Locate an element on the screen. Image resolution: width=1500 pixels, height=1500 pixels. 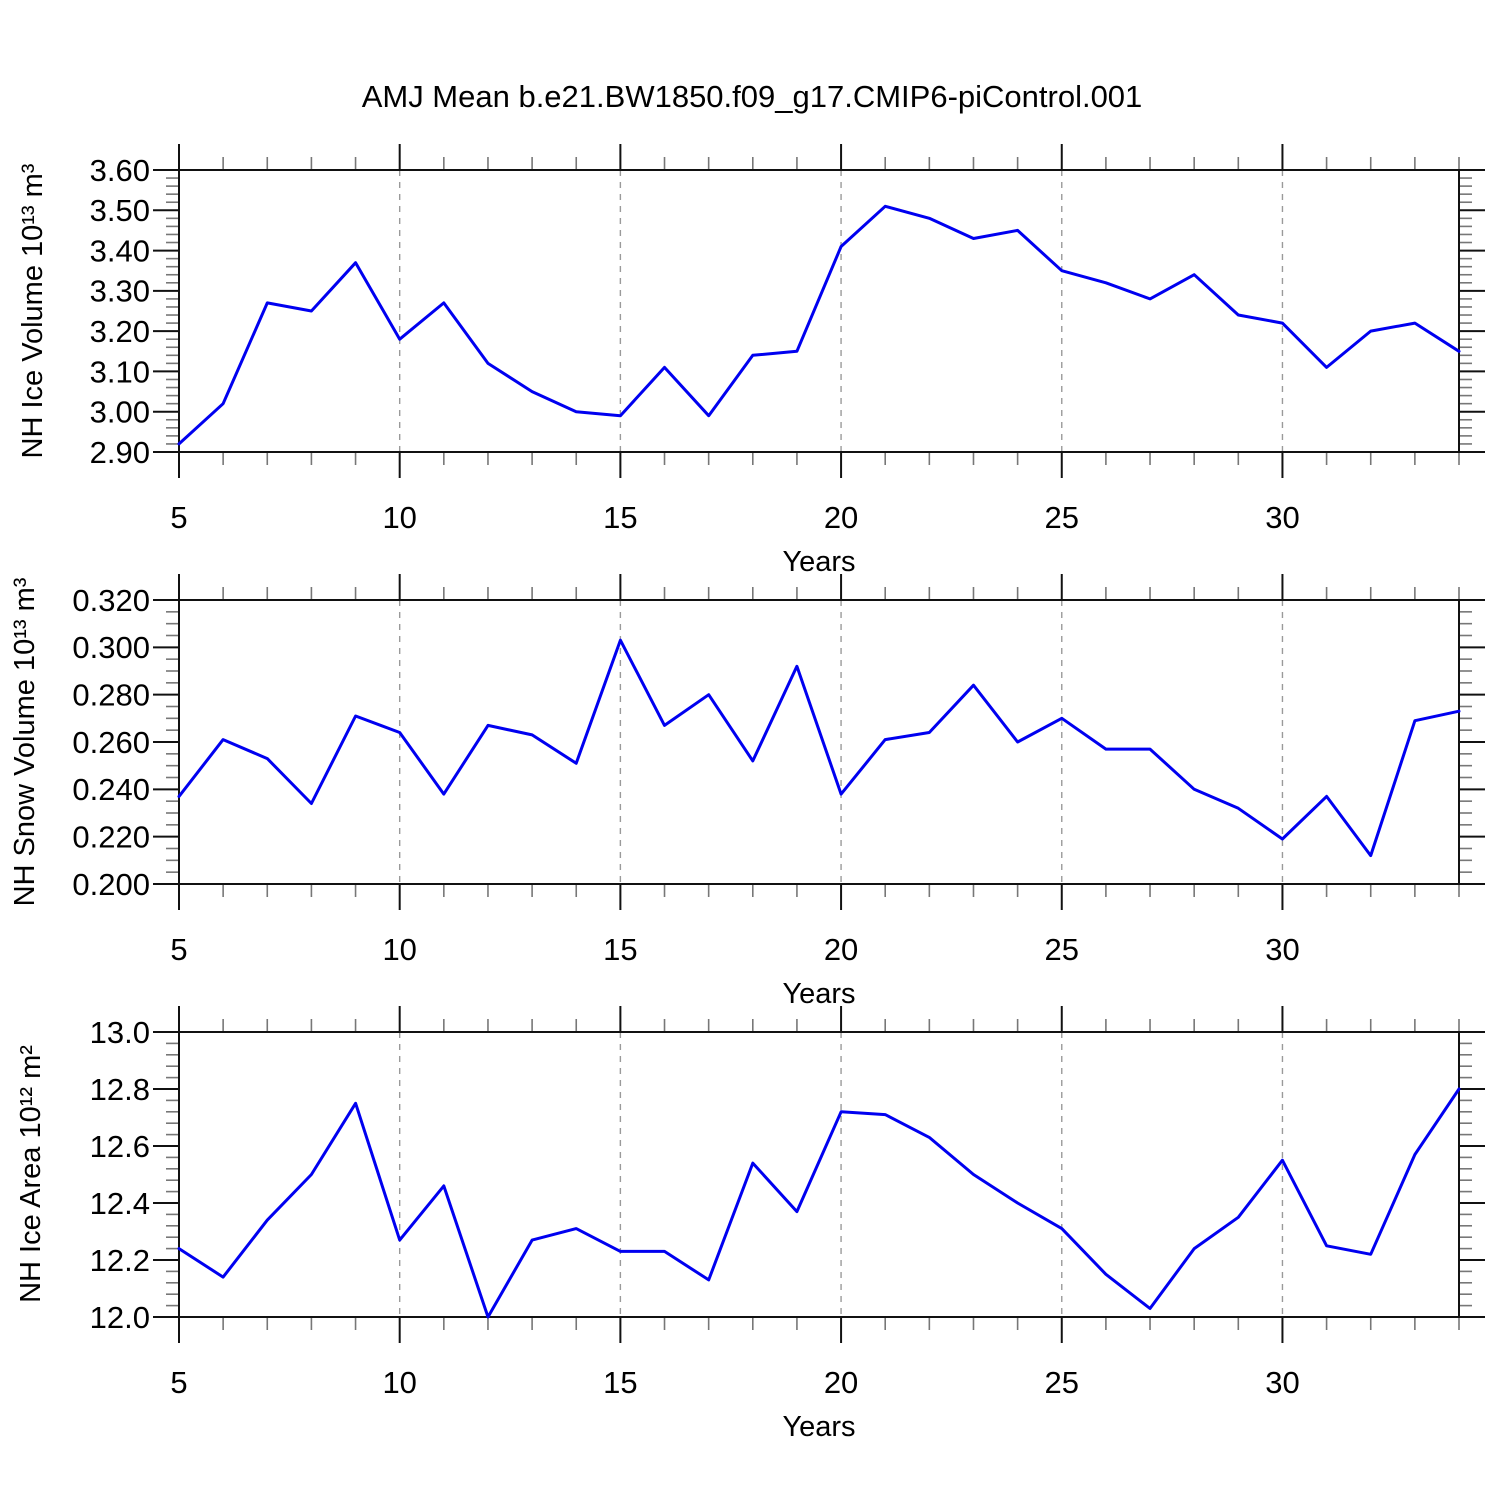
y-tick-label: 12.8 is located at coordinates (120, 1089).